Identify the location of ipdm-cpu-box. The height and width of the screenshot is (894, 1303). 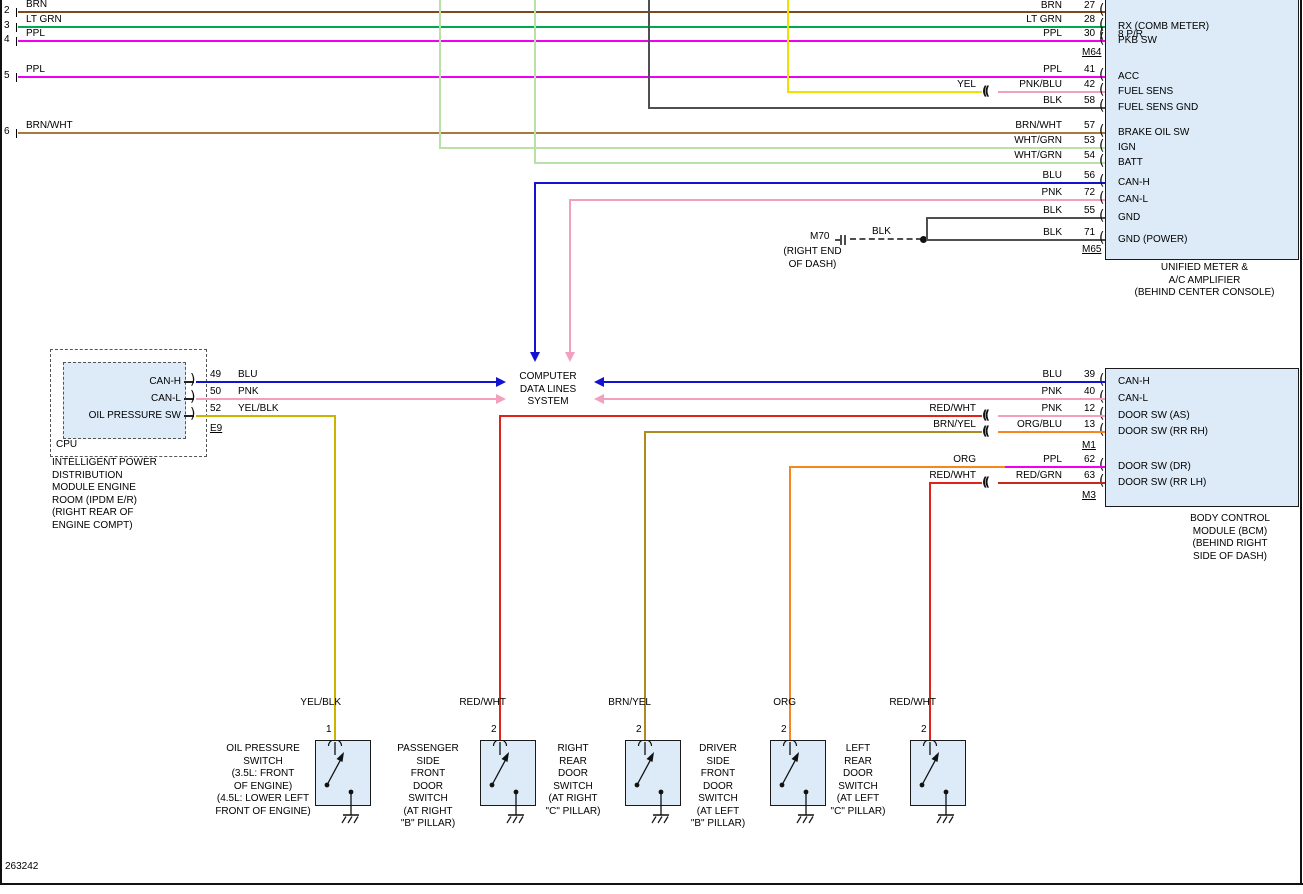
(124, 400).